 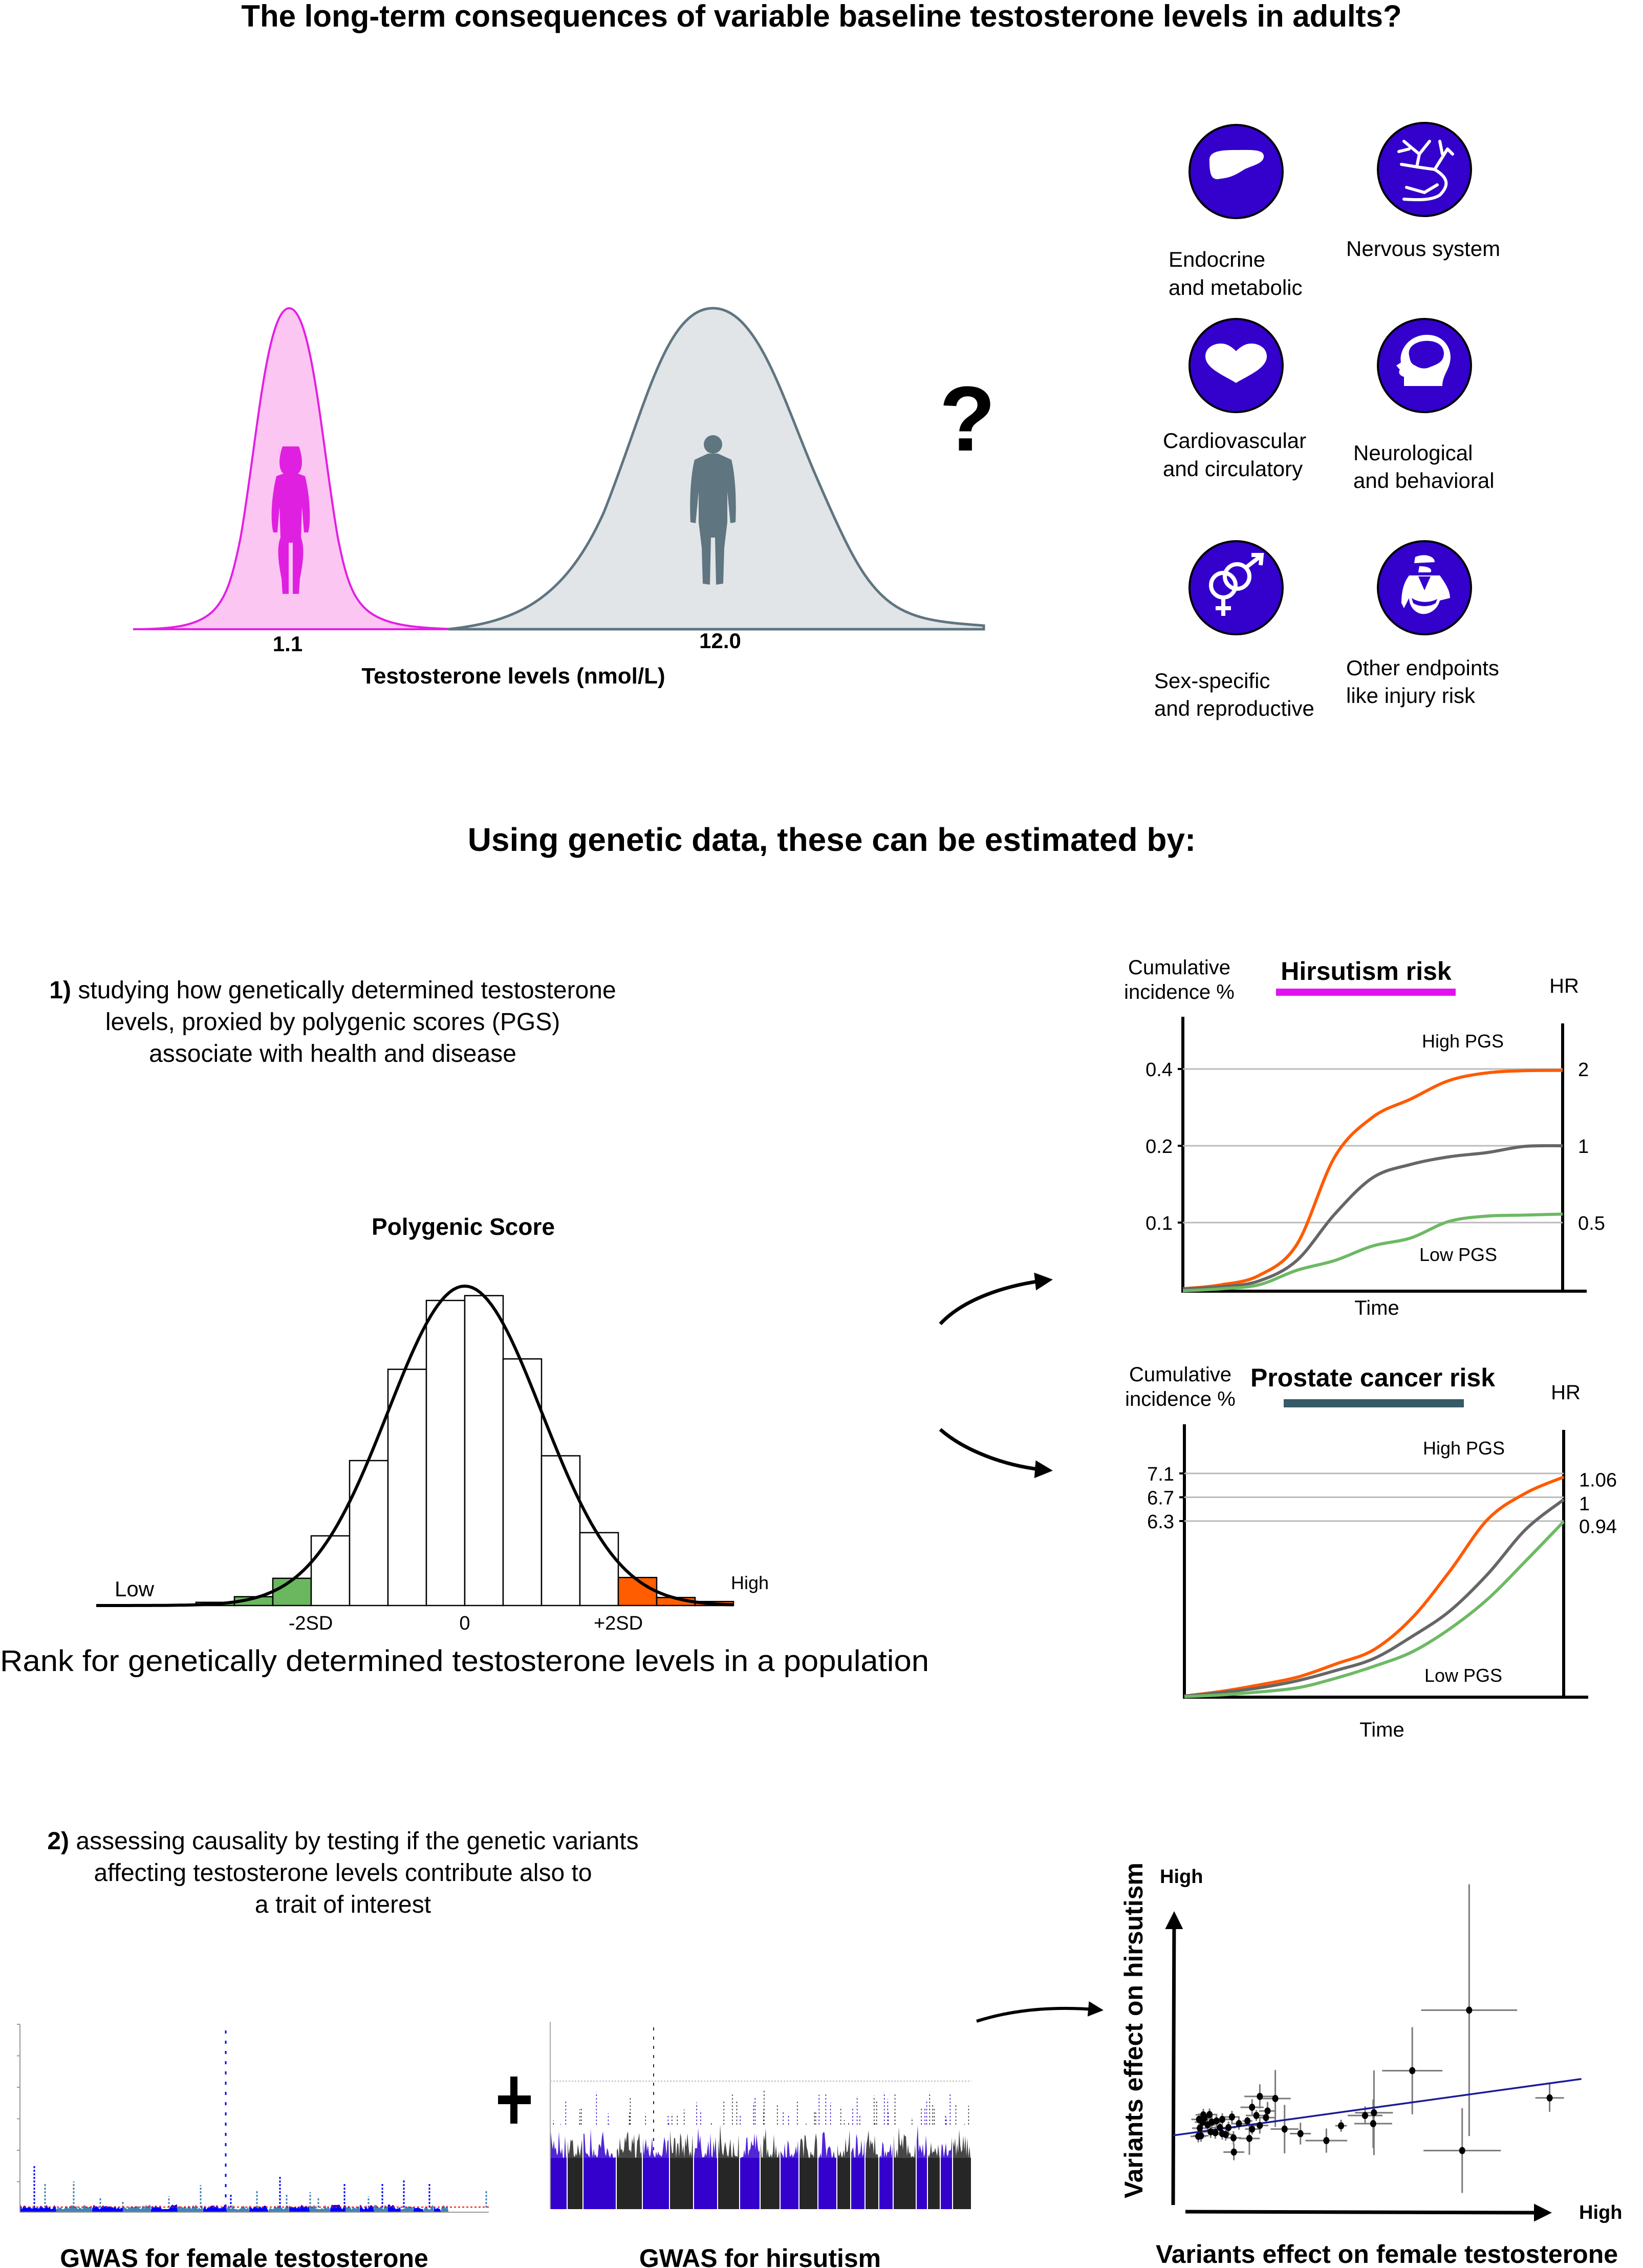 What do you see at coordinates (1133, 2030) in the screenshot?
I see `scatter-ylabel: Variants effect on hirsutism` at bounding box center [1133, 2030].